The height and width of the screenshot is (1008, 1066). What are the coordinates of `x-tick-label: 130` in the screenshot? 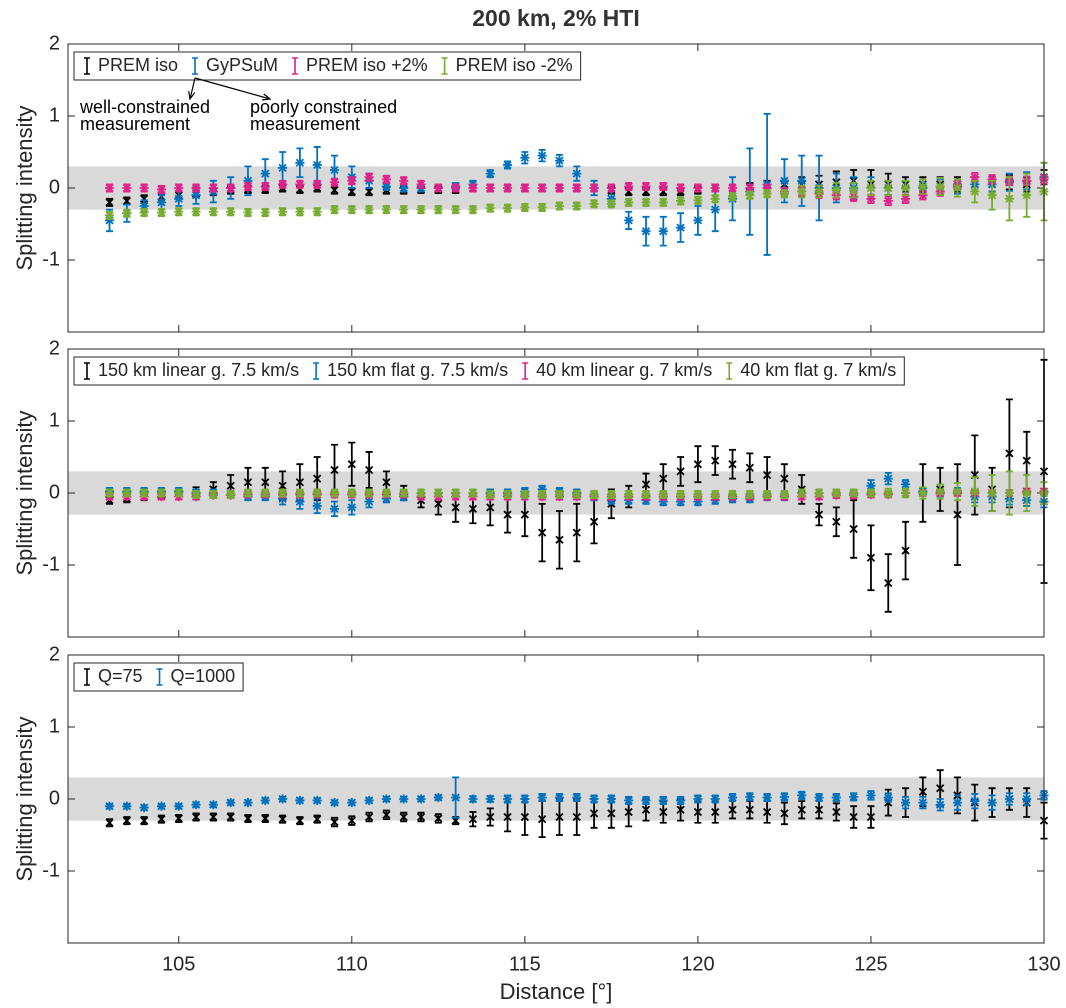 It's located at (1043, 964).